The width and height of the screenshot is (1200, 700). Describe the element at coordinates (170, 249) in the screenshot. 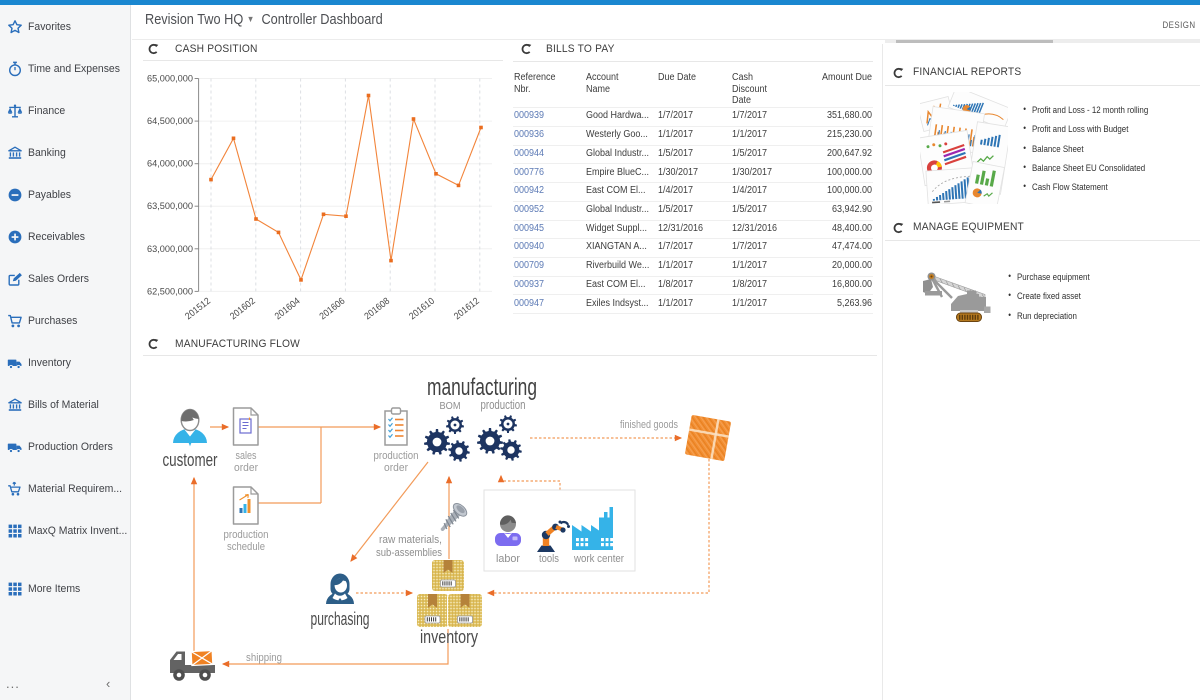

I see `svg-text: 63,000,000` at that location.